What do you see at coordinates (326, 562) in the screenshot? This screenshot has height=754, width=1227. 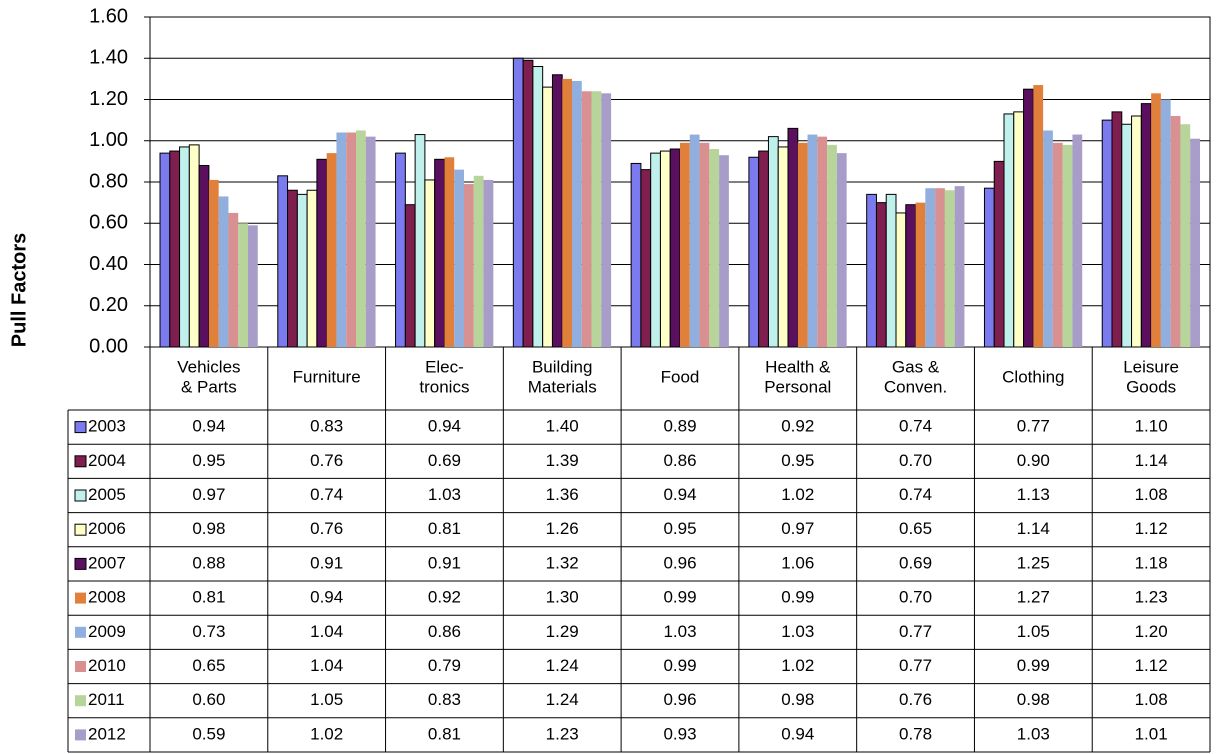 I see `table-value: 0.91` at bounding box center [326, 562].